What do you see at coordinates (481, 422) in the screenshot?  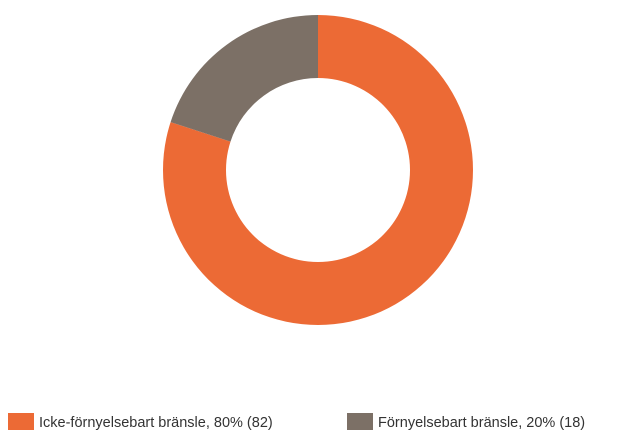 I see `legend-label: Förnyelsebart bränsle, 20% (18)` at bounding box center [481, 422].